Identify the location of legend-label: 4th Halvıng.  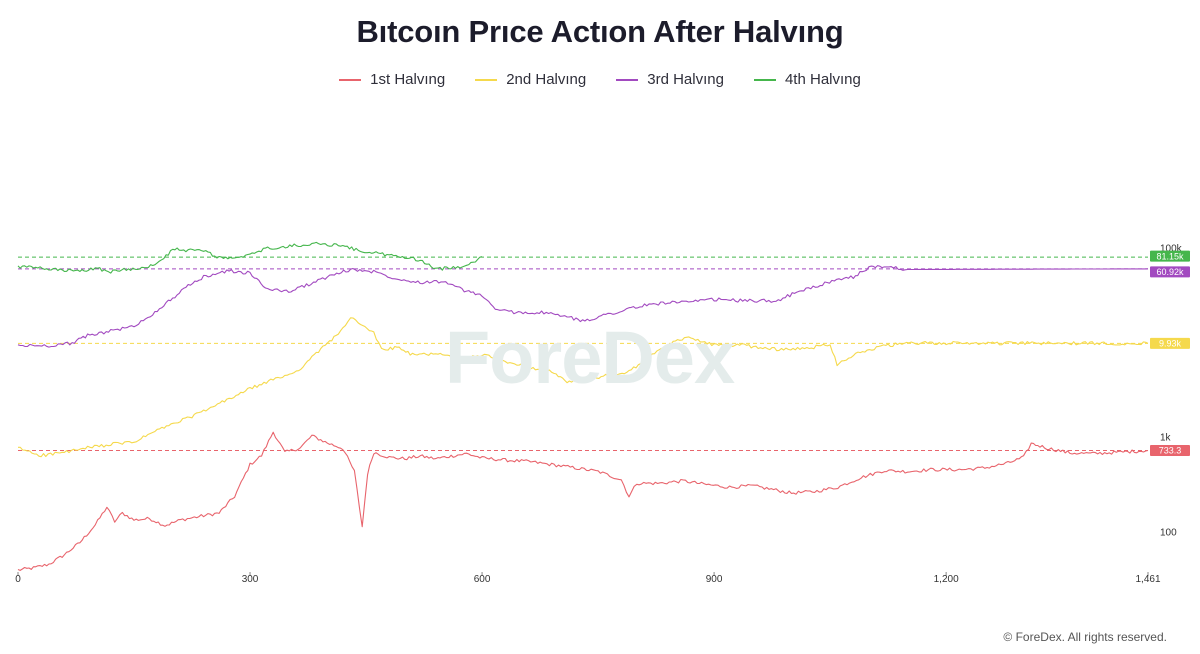
(822, 79).